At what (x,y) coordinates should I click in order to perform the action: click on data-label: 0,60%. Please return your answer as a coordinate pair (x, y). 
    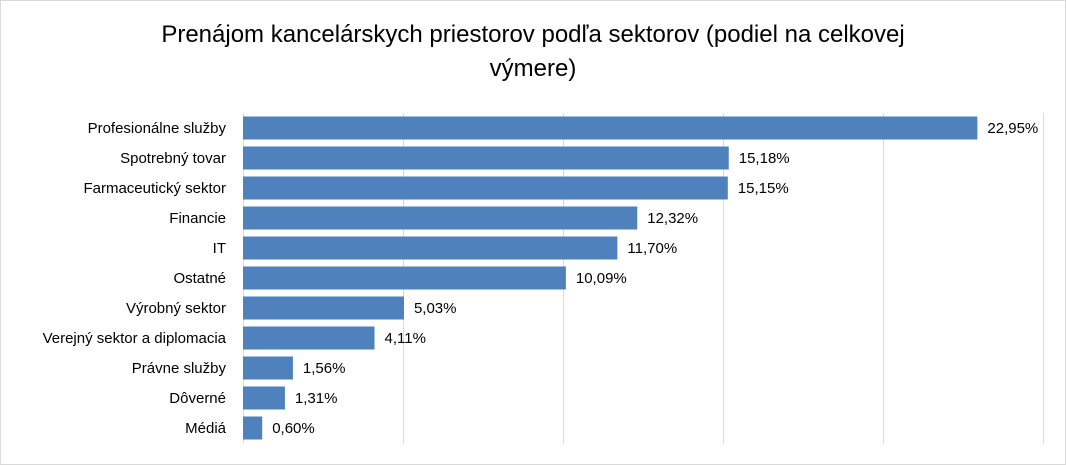
    Looking at the image, I should click on (293, 428).